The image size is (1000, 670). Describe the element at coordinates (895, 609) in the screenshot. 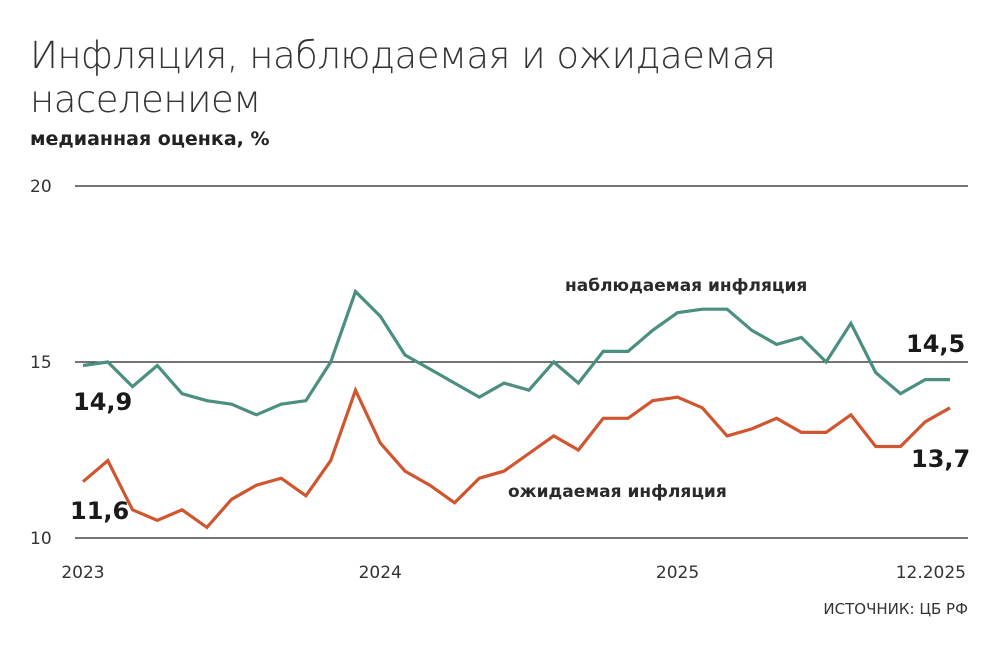

I see `source-note: ИСТОЧНИК: ЦБ РФ` at that location.